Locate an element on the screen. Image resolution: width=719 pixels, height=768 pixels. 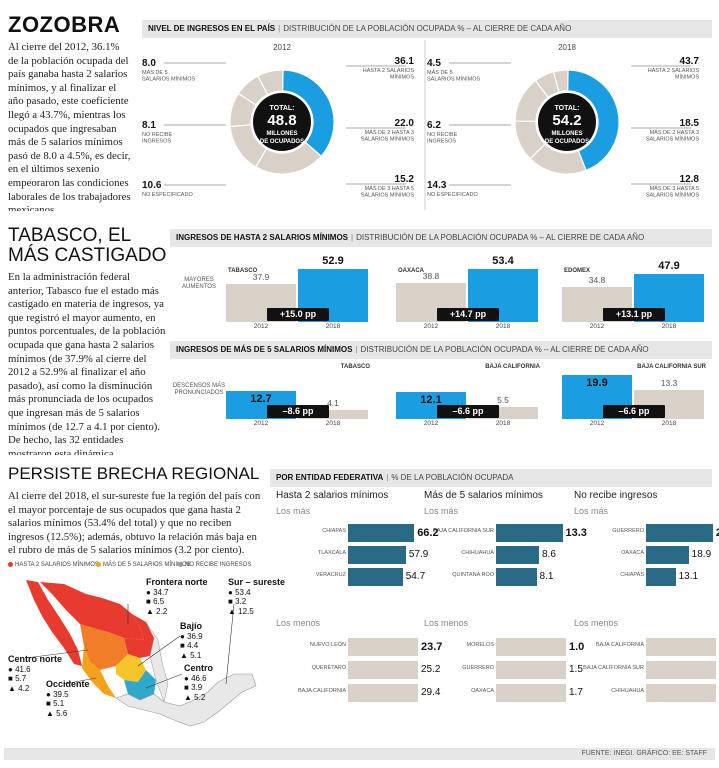
map-sur-sureste is located at coordinates (186, 700).